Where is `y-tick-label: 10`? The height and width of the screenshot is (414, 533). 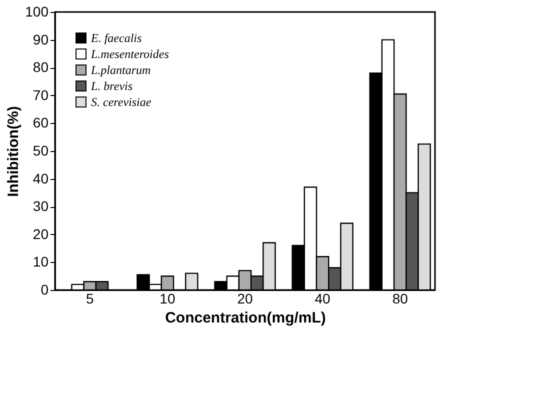 y-tick-label: 10 is located at coordinates (40, 262).